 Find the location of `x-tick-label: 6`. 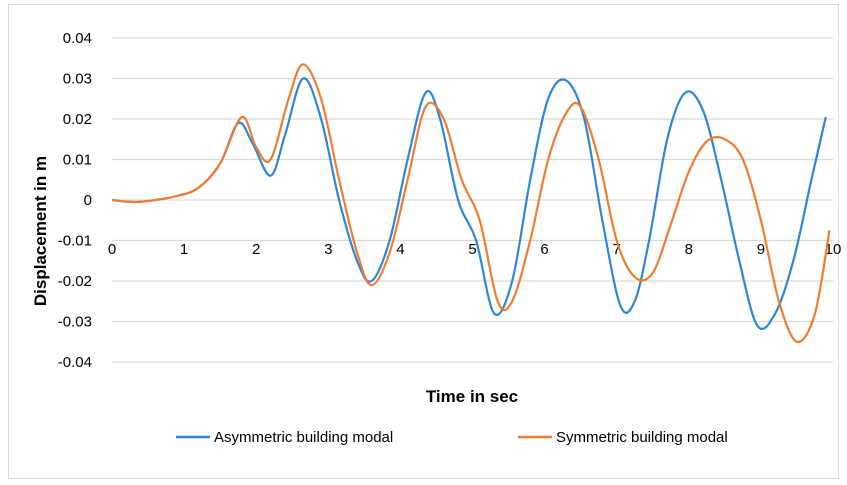

x-tick-label: 6 is located at coordinates (544, 249).